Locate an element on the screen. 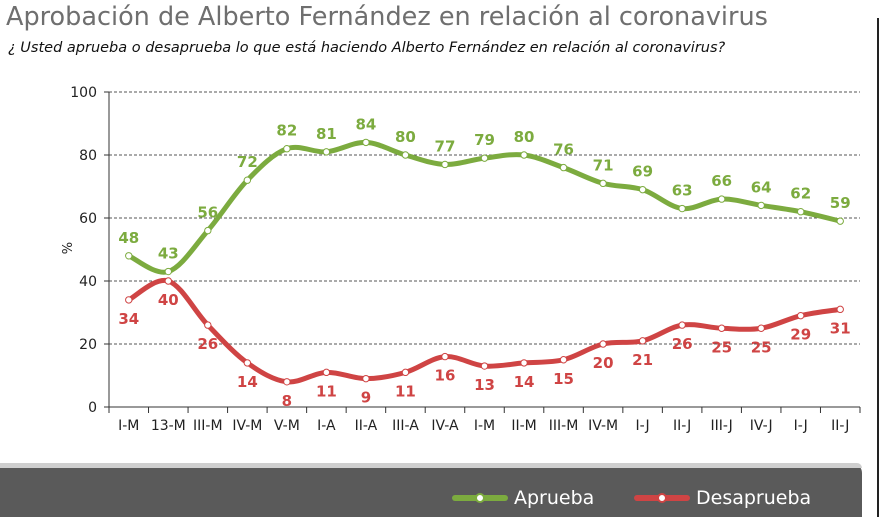 This screenshot has width=880, height=517. y-tick-label: 80 is located at coordinates (88, 156).